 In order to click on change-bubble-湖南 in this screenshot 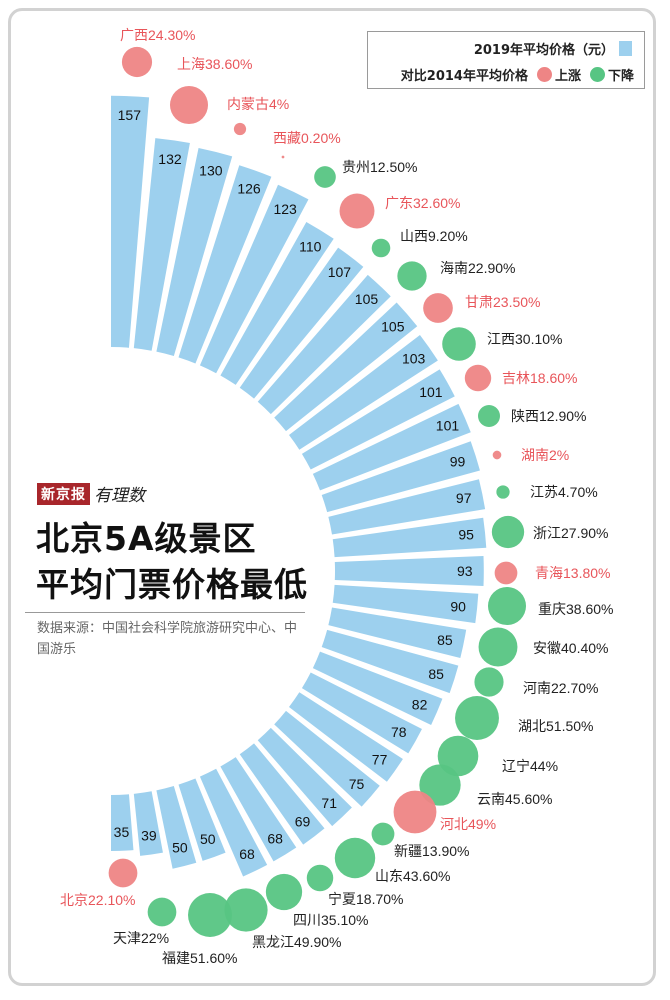, I will do `click(497, 455)`.